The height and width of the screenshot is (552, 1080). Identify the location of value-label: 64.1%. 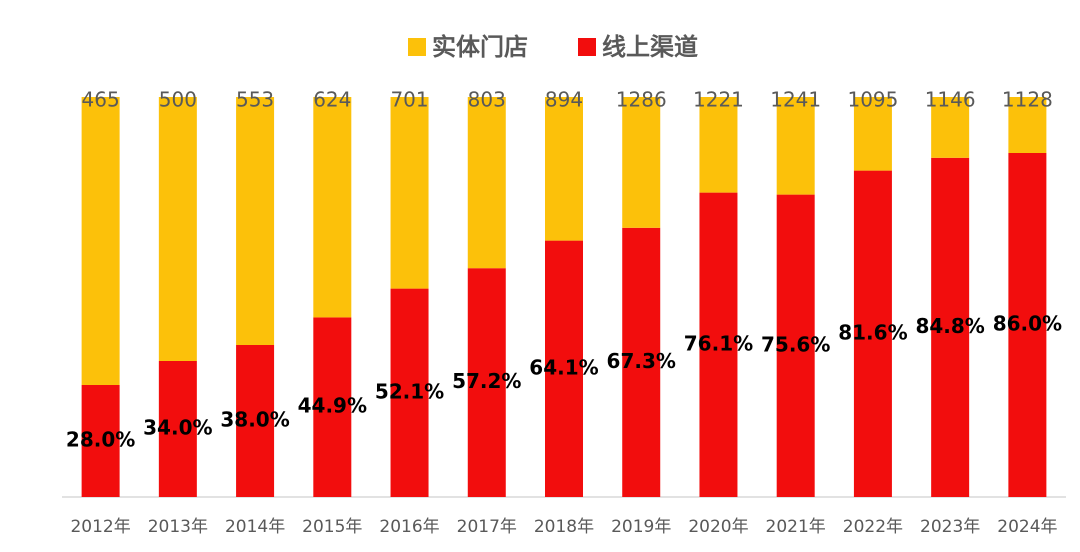
(563, 367).